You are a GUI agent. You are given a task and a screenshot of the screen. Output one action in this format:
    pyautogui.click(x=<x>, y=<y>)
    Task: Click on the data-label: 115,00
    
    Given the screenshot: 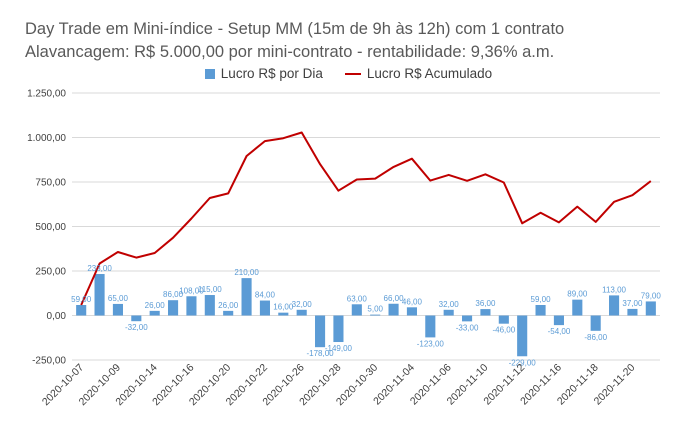 What is the action you would take?
    pyautogui.click(x=210, y=289)
    